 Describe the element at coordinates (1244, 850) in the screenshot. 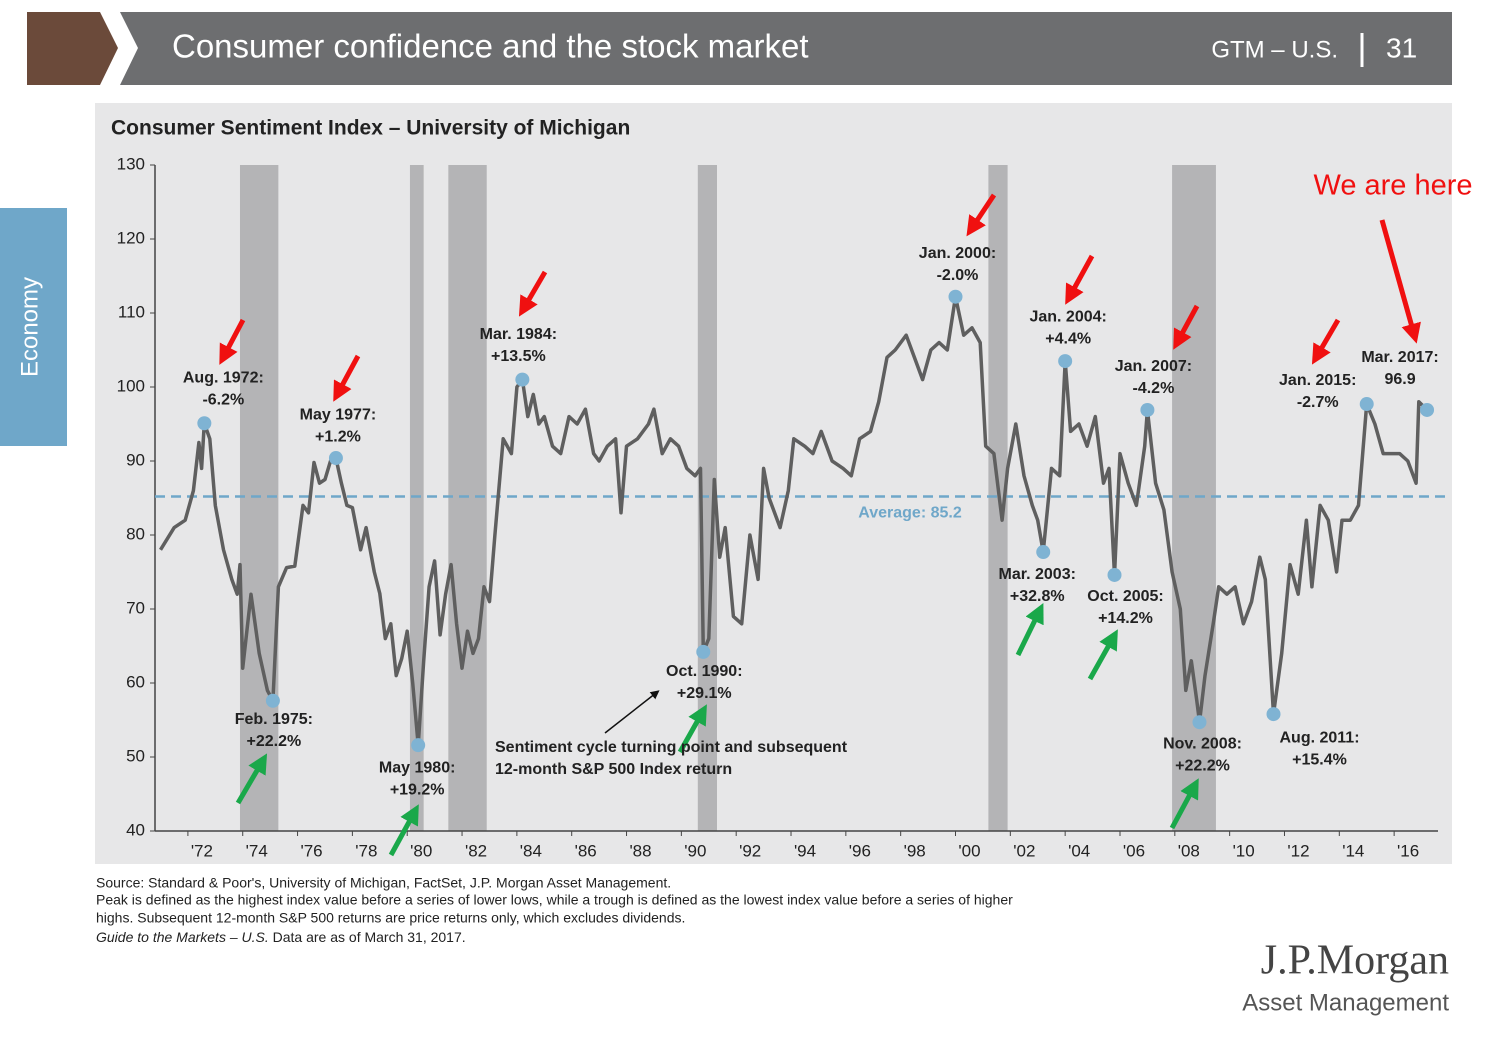

I see `x-tick-label: '10` at that location.